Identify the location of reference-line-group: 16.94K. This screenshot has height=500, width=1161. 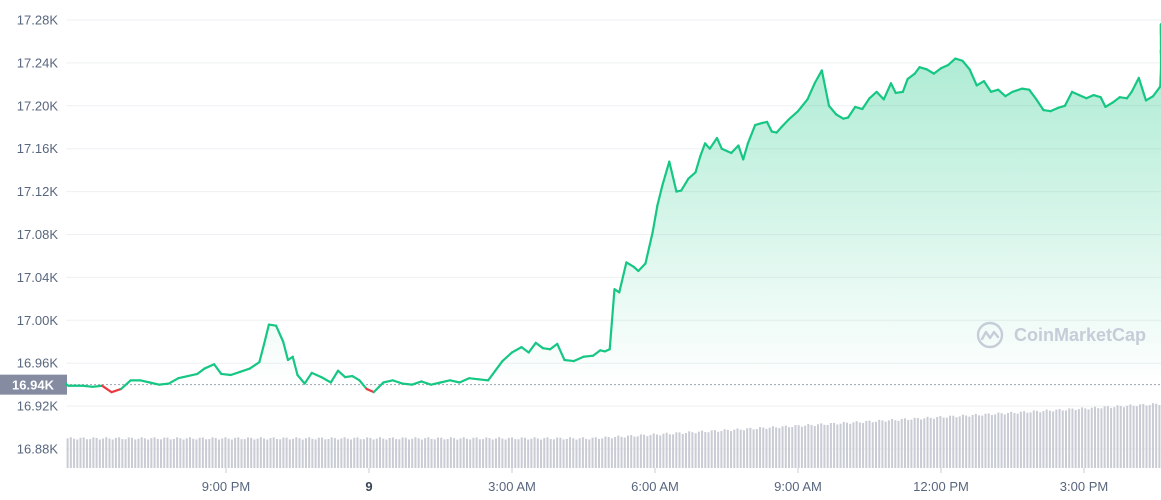
(580, 384).